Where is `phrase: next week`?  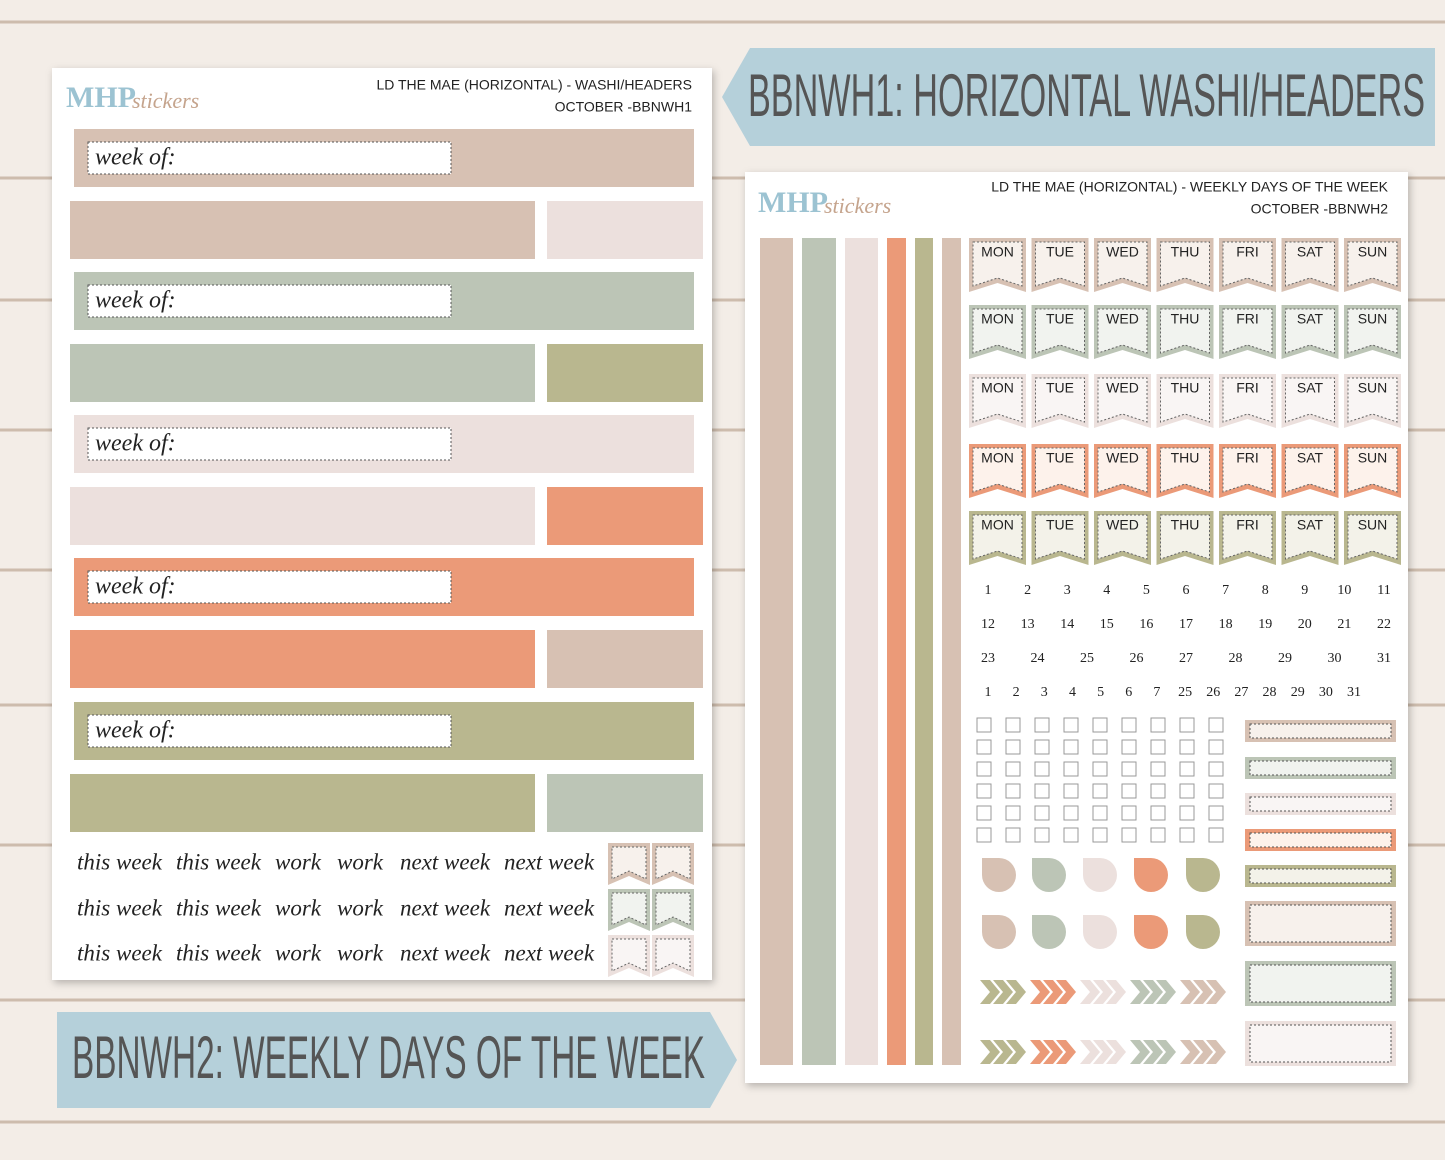 phrase: next week is located at coordinates (445, 952).